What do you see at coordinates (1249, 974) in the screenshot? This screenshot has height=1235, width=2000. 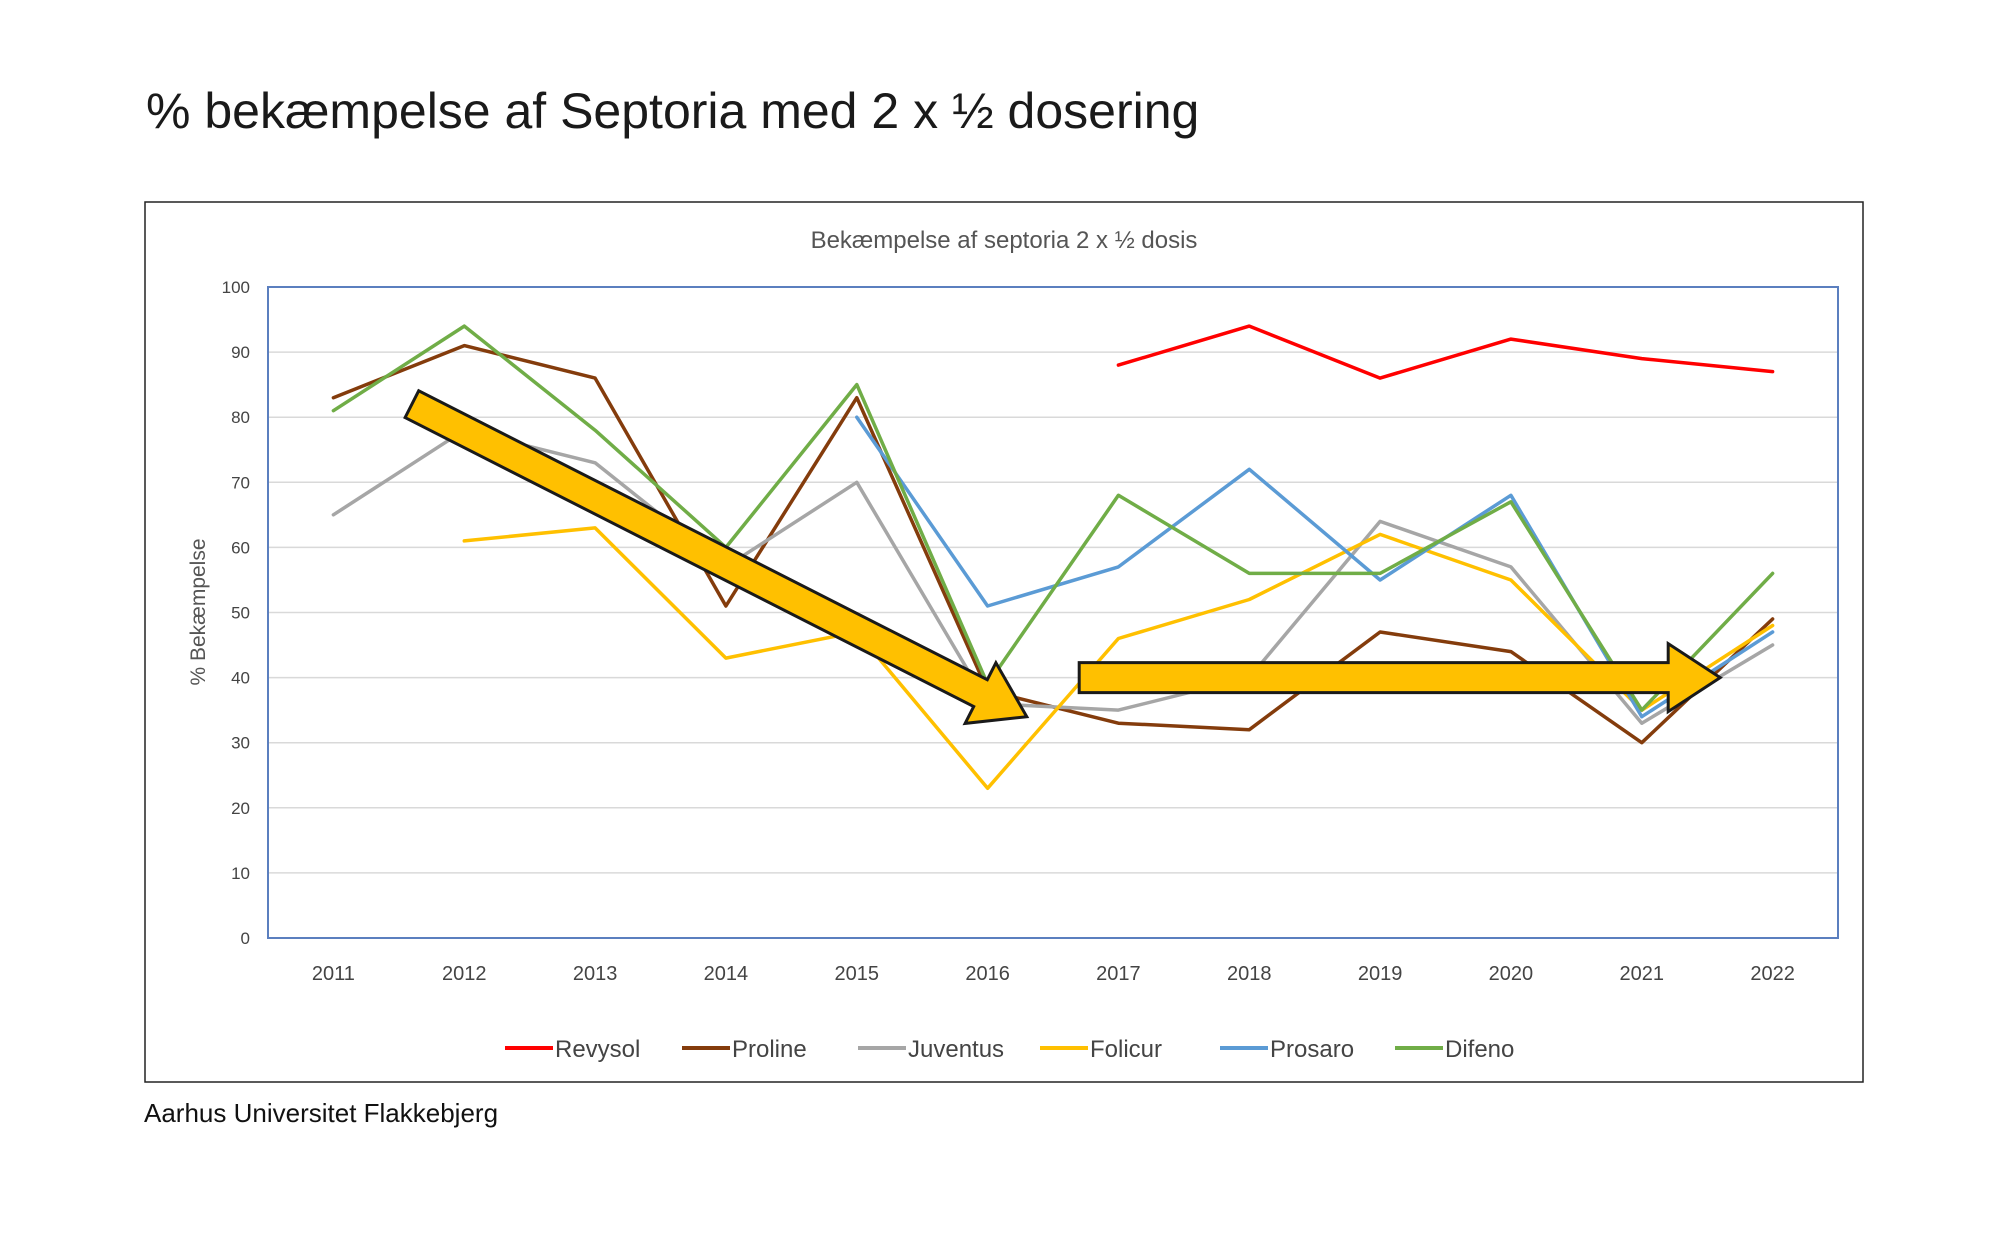 I see `x-tick-label: 2018` at bounding box center [1249, 974].